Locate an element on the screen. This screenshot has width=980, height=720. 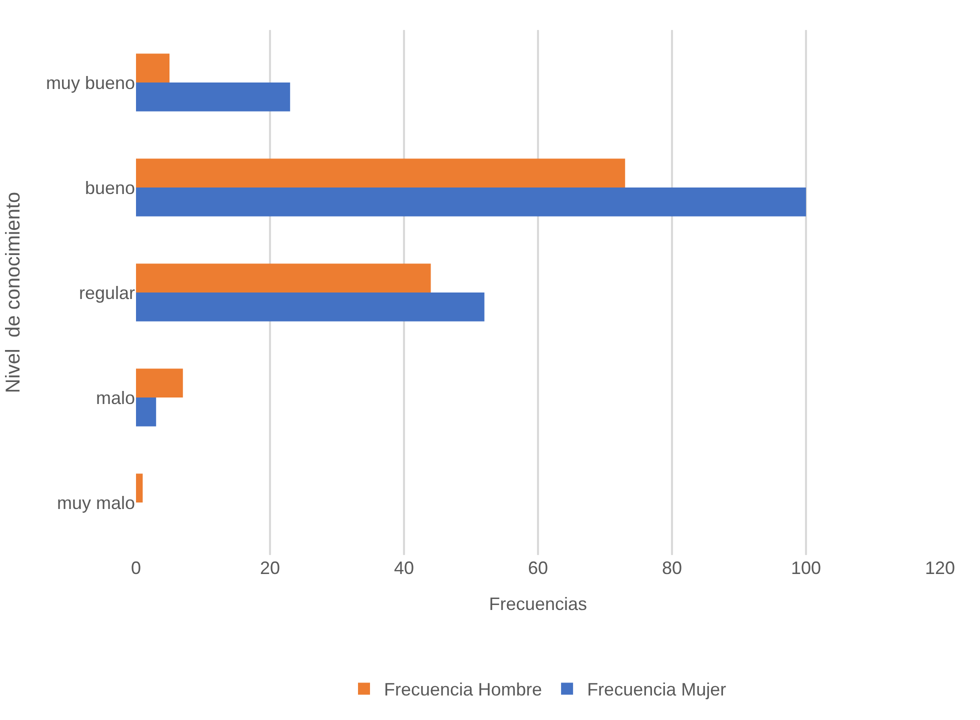
y-tick-label: muy malo is located at coordinates (95, 502).